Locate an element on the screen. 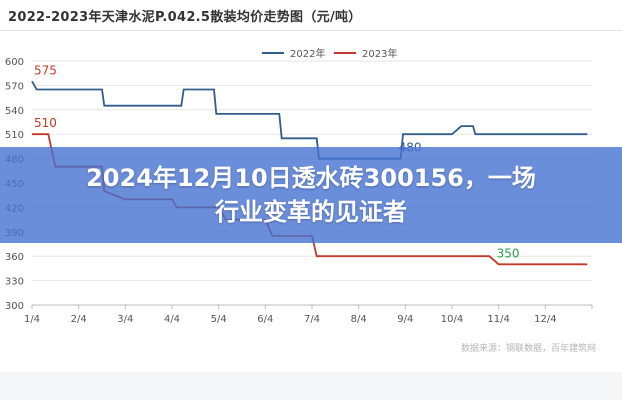  y-tick-label: 540 is located at coordinates (14, 111).